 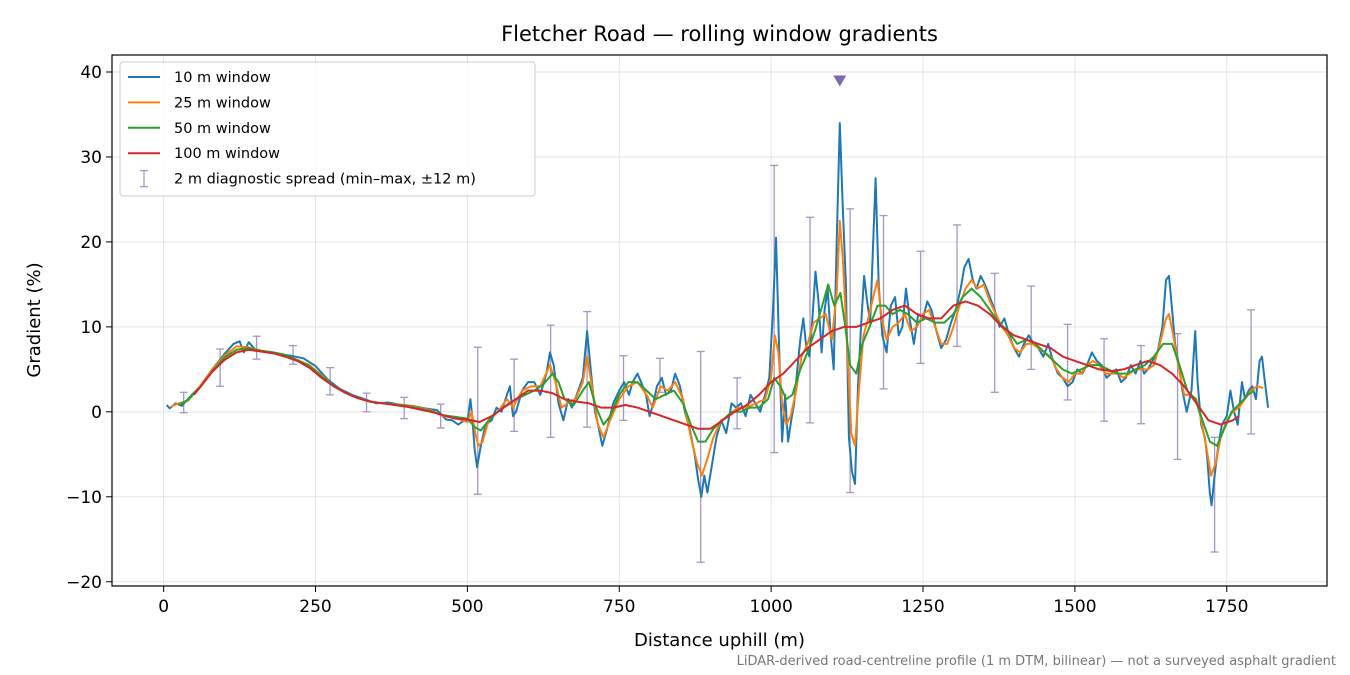 I want to click on x-tick-label: 250, so click(x=315, y=607).